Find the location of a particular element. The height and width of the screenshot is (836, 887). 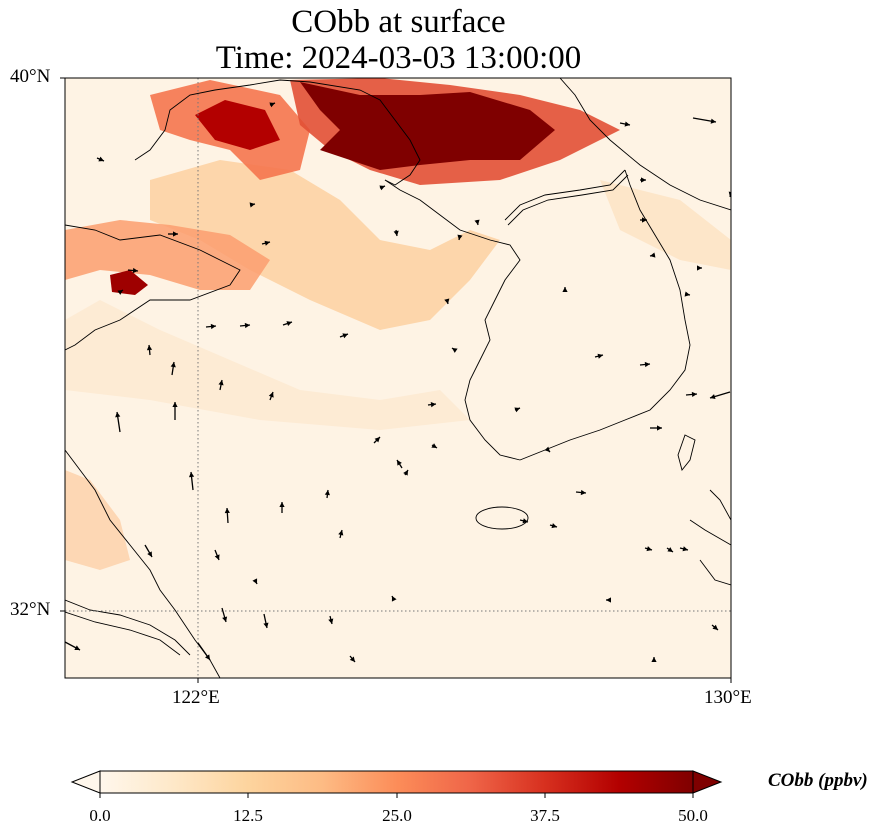

yangtze-estuary is located at coordinates (128, 627).